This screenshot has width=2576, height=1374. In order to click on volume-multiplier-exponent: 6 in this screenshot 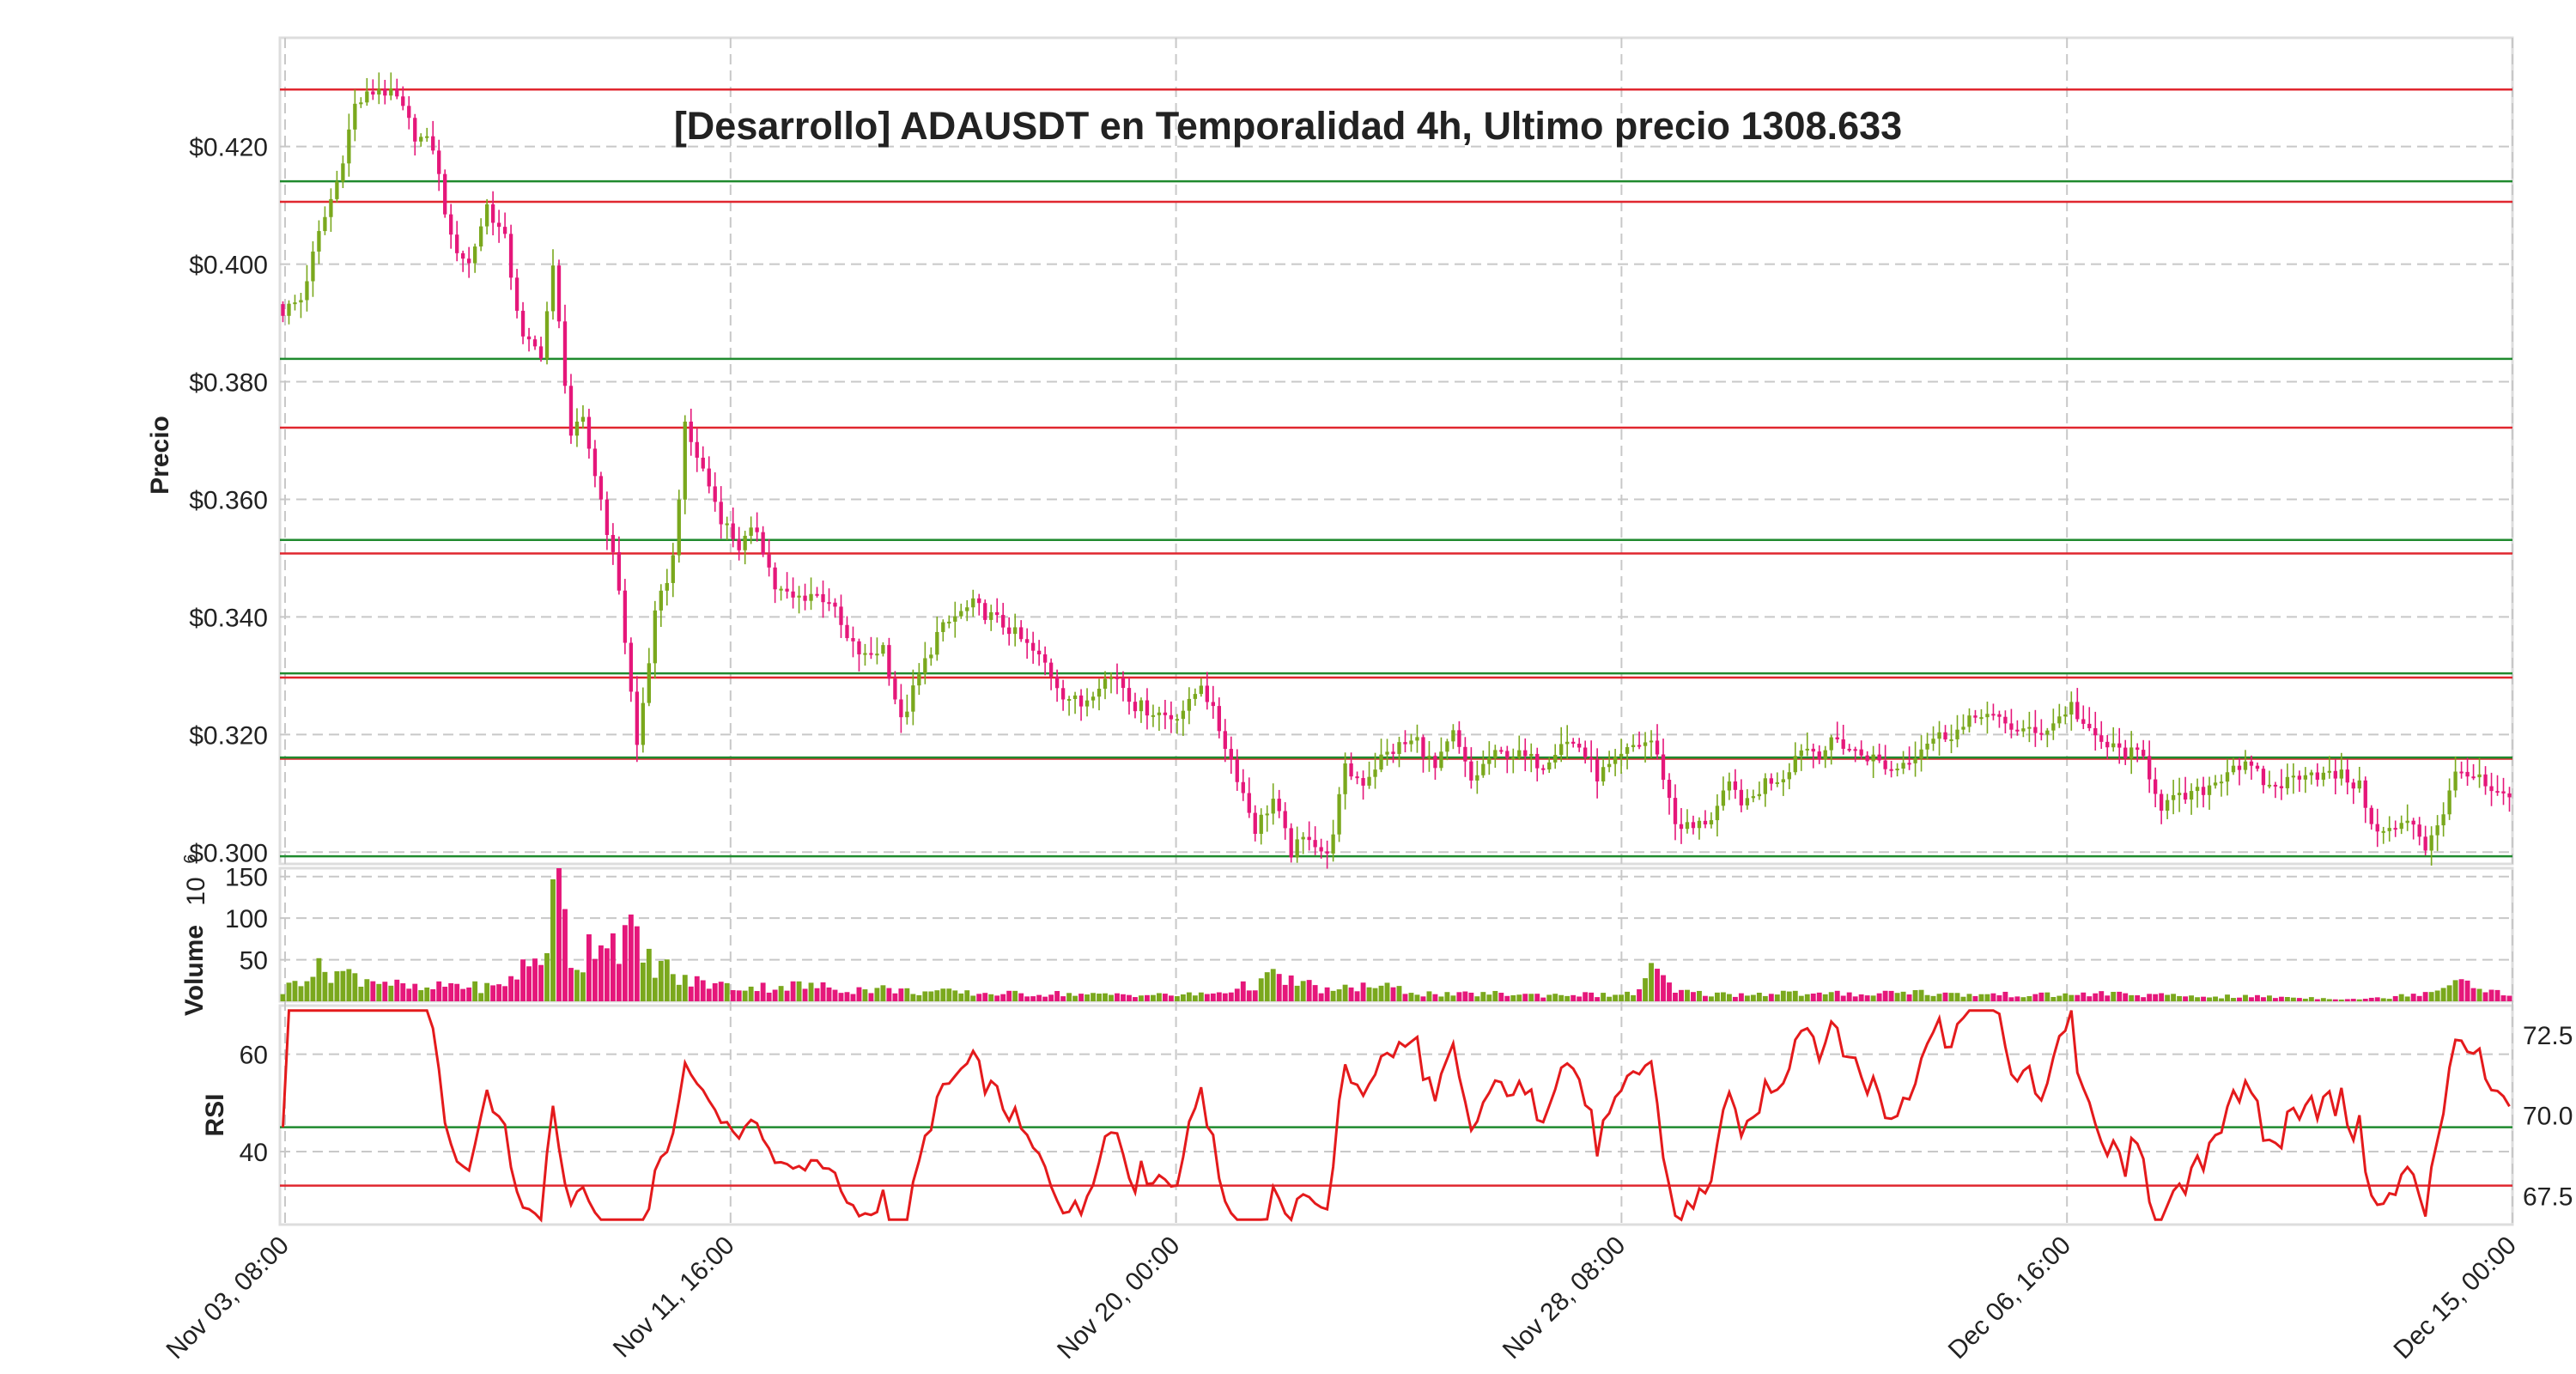, I will do `click(191, 858)`.